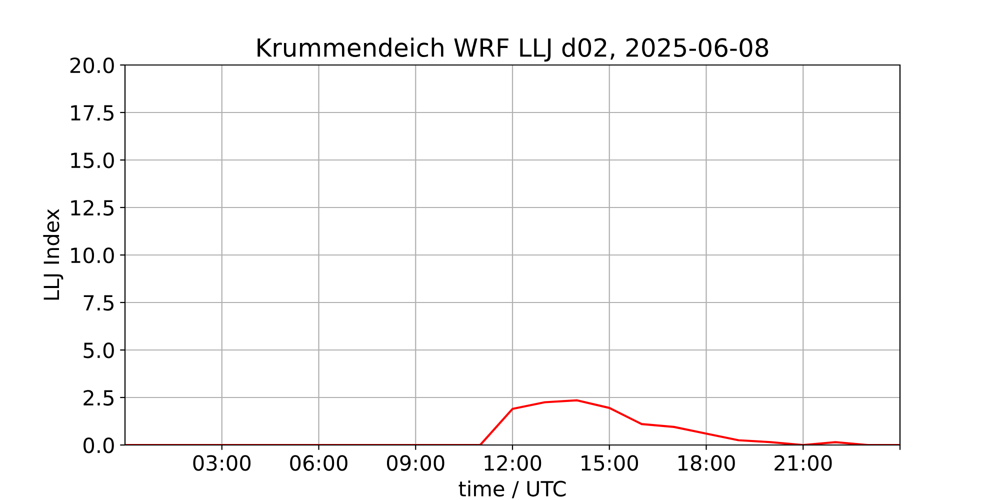  What do you see at coordinates (803, 463) in the screenshot?
I see `x-tick-label: 21:00` at bounding box center [803, 463].